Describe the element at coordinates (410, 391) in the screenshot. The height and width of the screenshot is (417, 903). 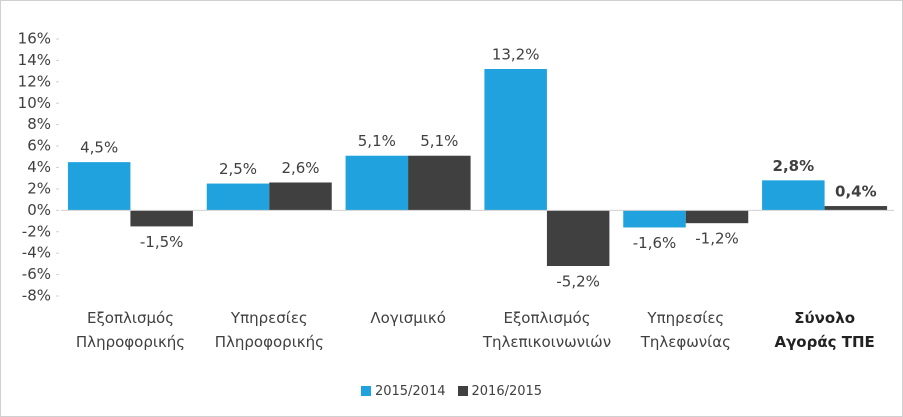
I see `legend-label: 2015/2014` at that location.